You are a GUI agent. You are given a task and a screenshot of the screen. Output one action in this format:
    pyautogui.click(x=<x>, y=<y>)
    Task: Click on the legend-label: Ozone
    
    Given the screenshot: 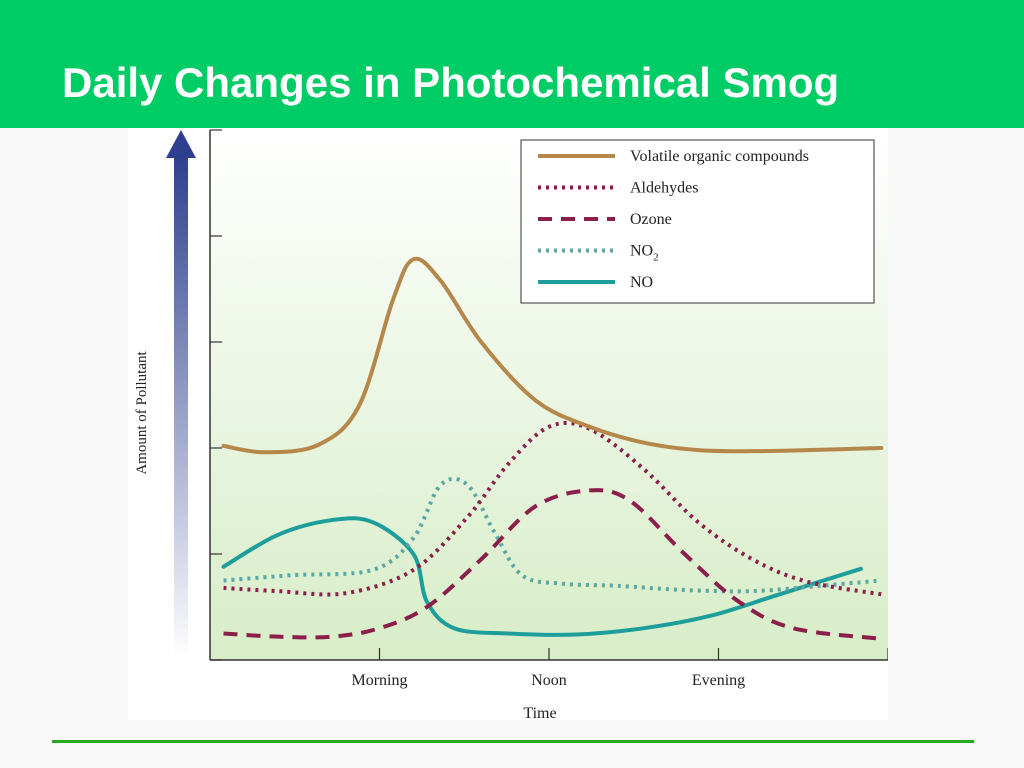 What is the action you would take?
    pyautogui.click(x=651, y=219)
    